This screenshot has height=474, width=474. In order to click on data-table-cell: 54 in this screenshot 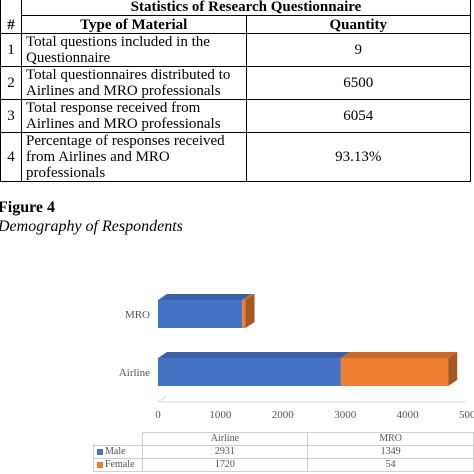, I will do `click(390, 465)`.